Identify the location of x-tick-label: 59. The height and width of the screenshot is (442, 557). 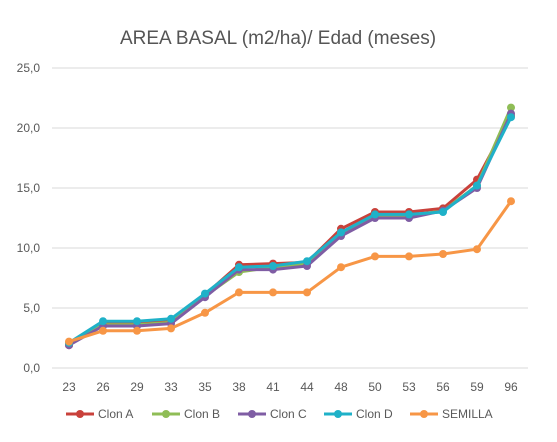
(477, 387).